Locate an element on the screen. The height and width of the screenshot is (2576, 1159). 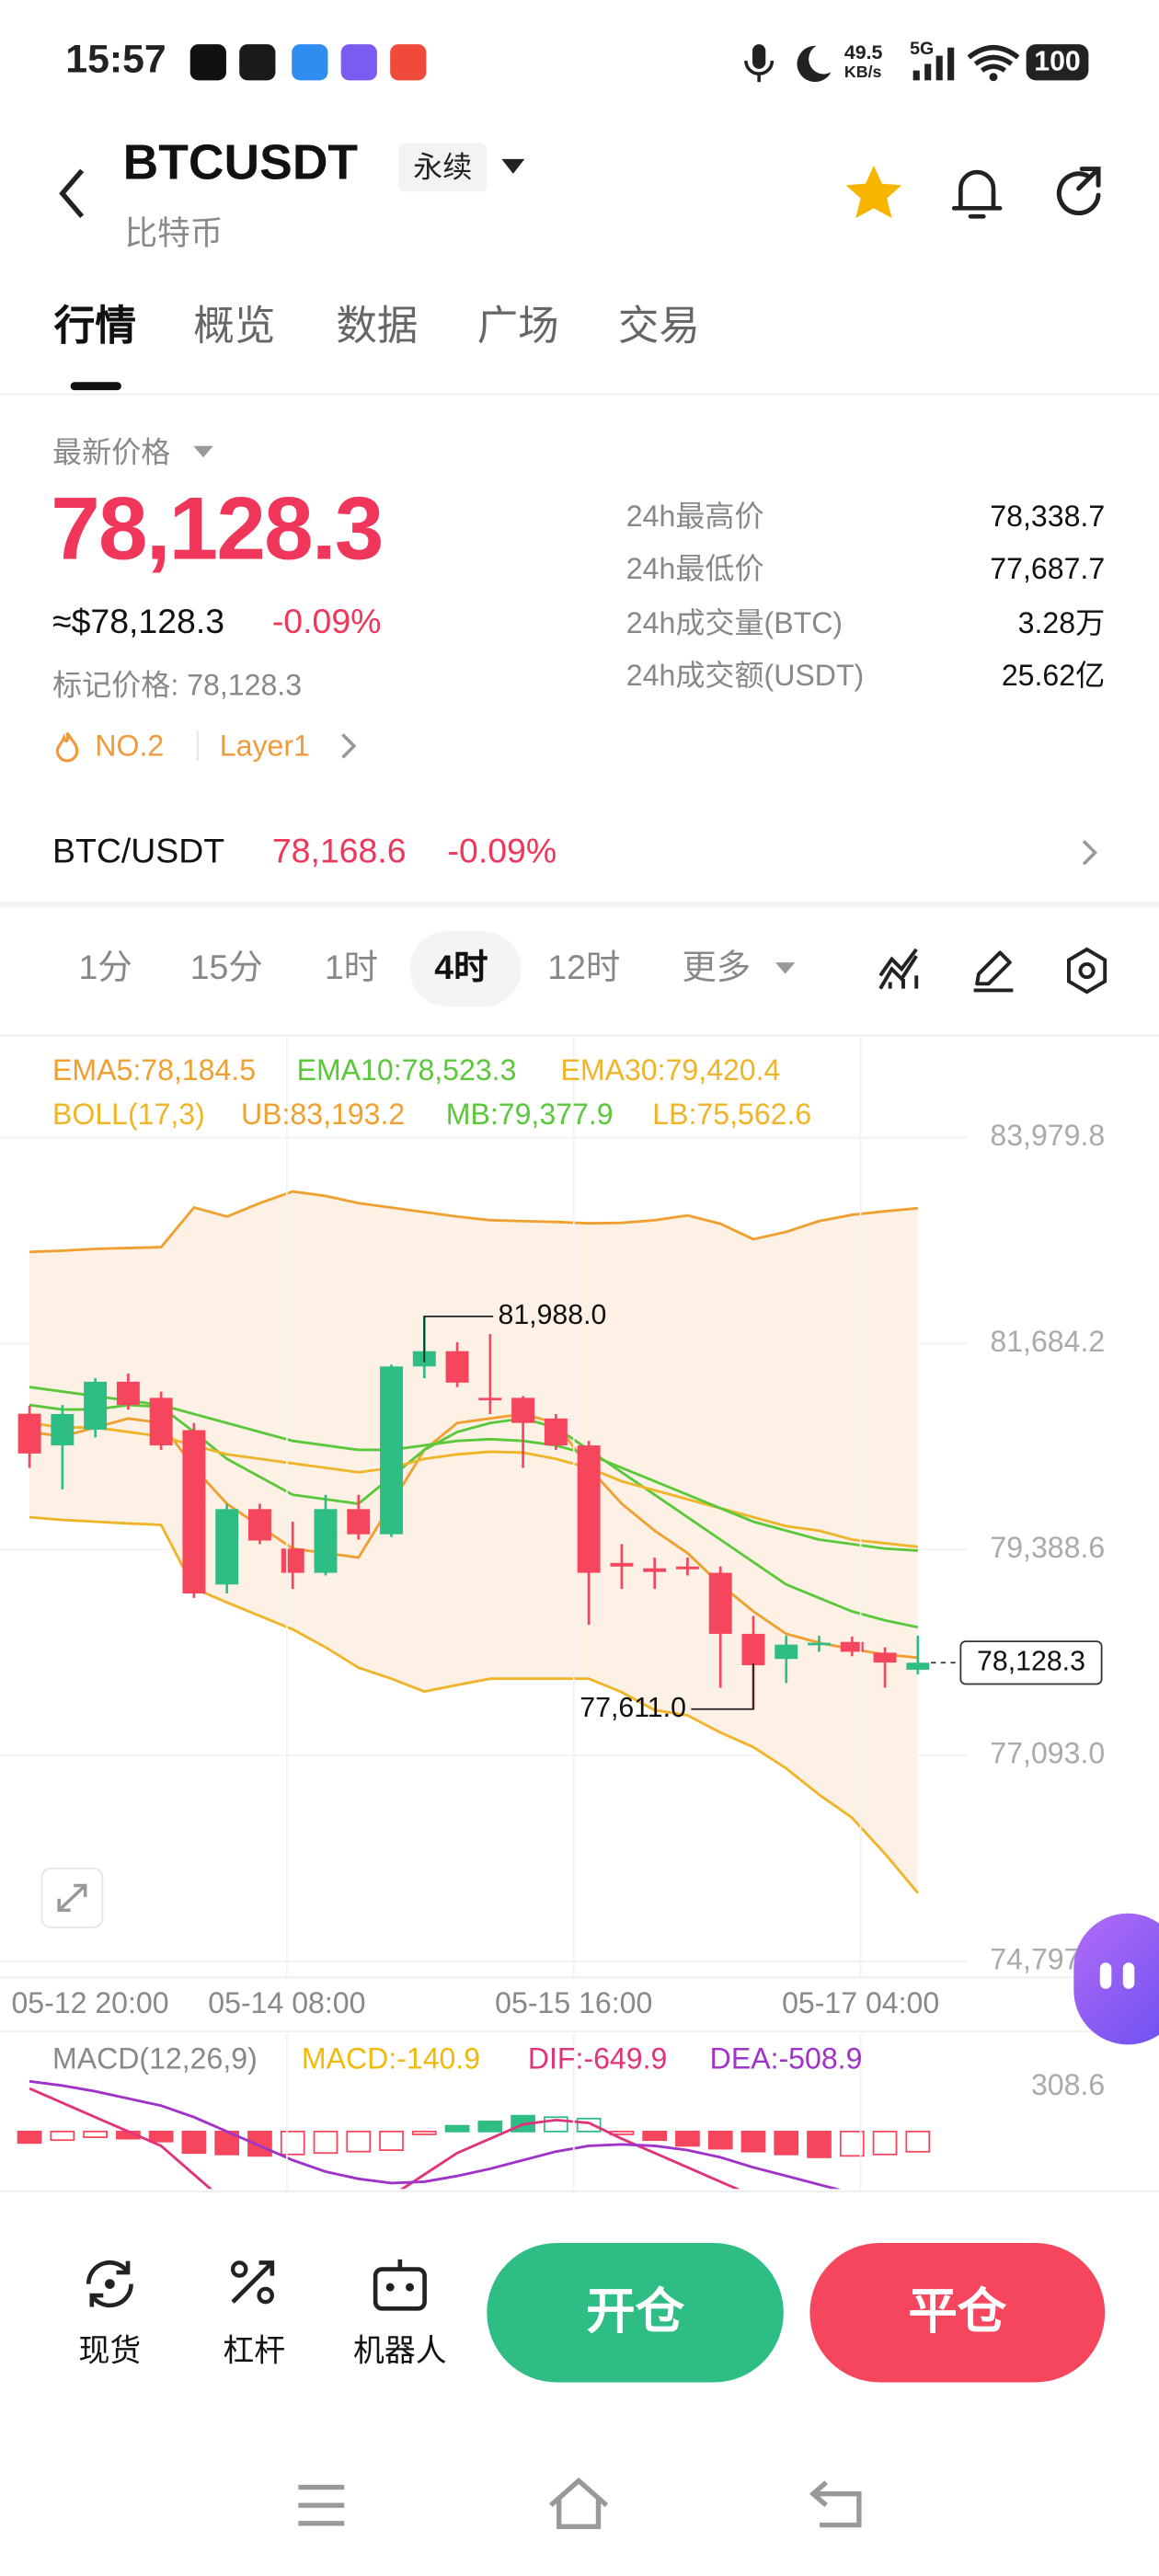
symbol: BTCUSDT is located at coordinates (240, 162).